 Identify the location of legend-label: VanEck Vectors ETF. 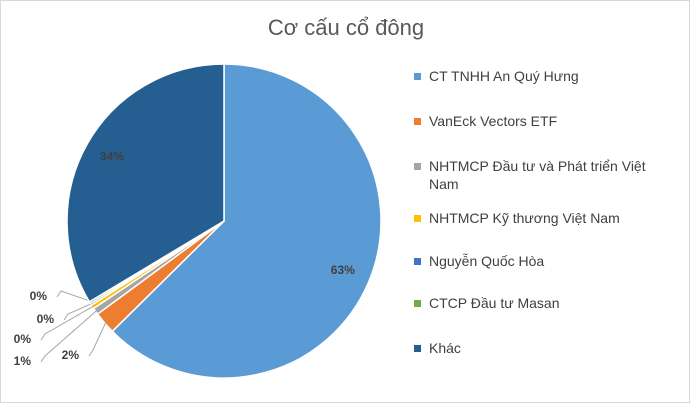
(493, 121).